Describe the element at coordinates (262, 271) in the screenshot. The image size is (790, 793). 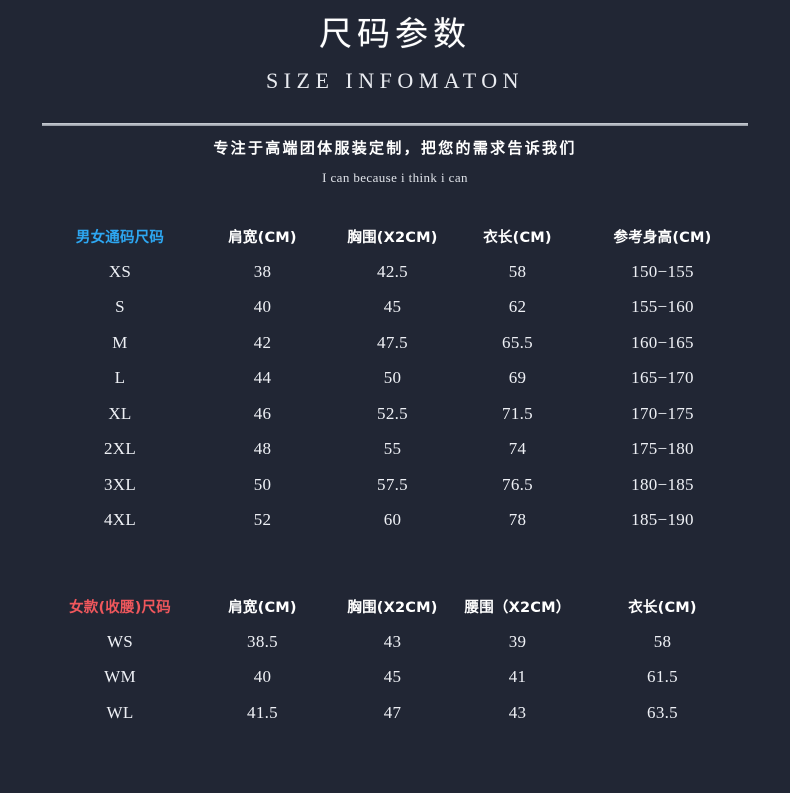
I see `cell-shoulder: 38` at that location.